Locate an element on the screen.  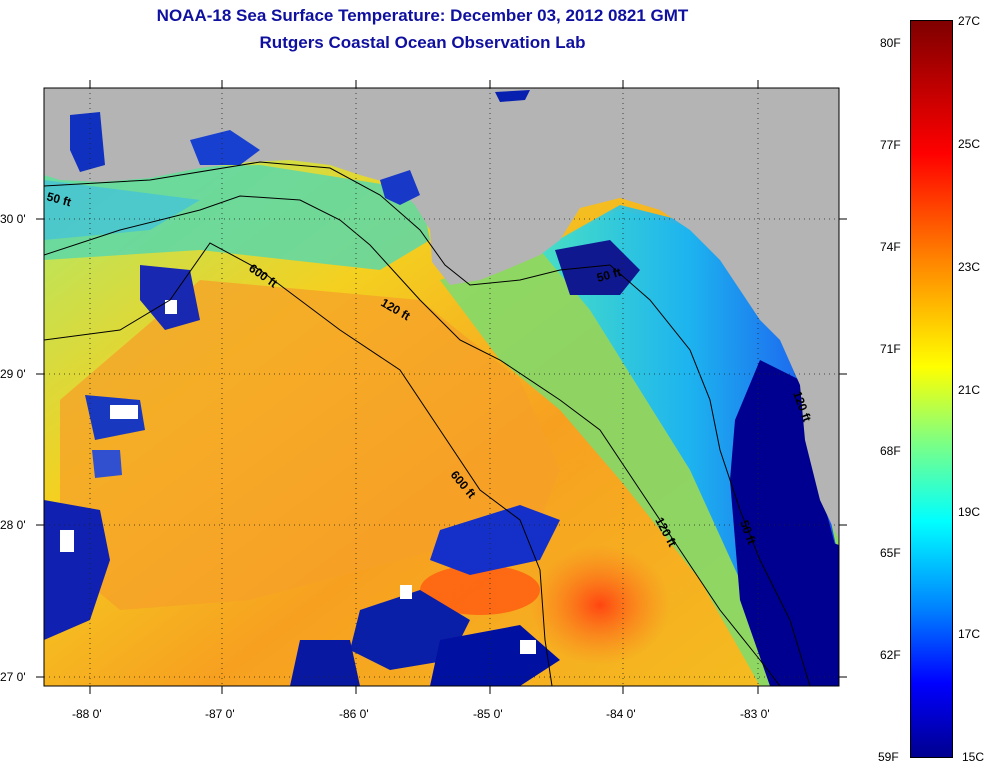
lon-label-3: -86 0' is located at coordinates (354, 714).